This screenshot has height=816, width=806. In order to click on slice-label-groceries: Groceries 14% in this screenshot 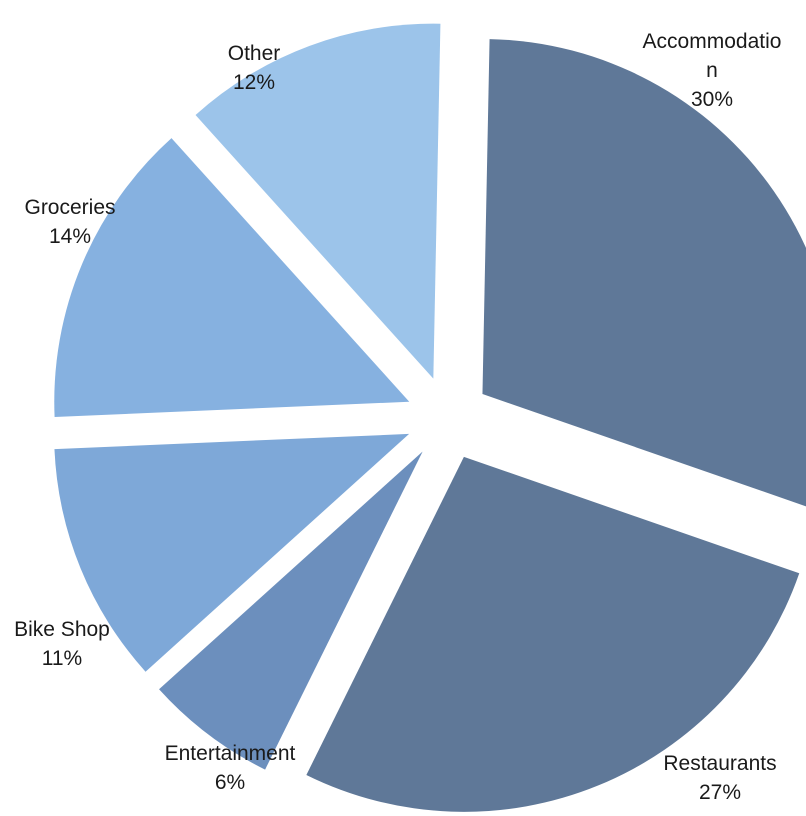, I will do `click(69, 222)`.